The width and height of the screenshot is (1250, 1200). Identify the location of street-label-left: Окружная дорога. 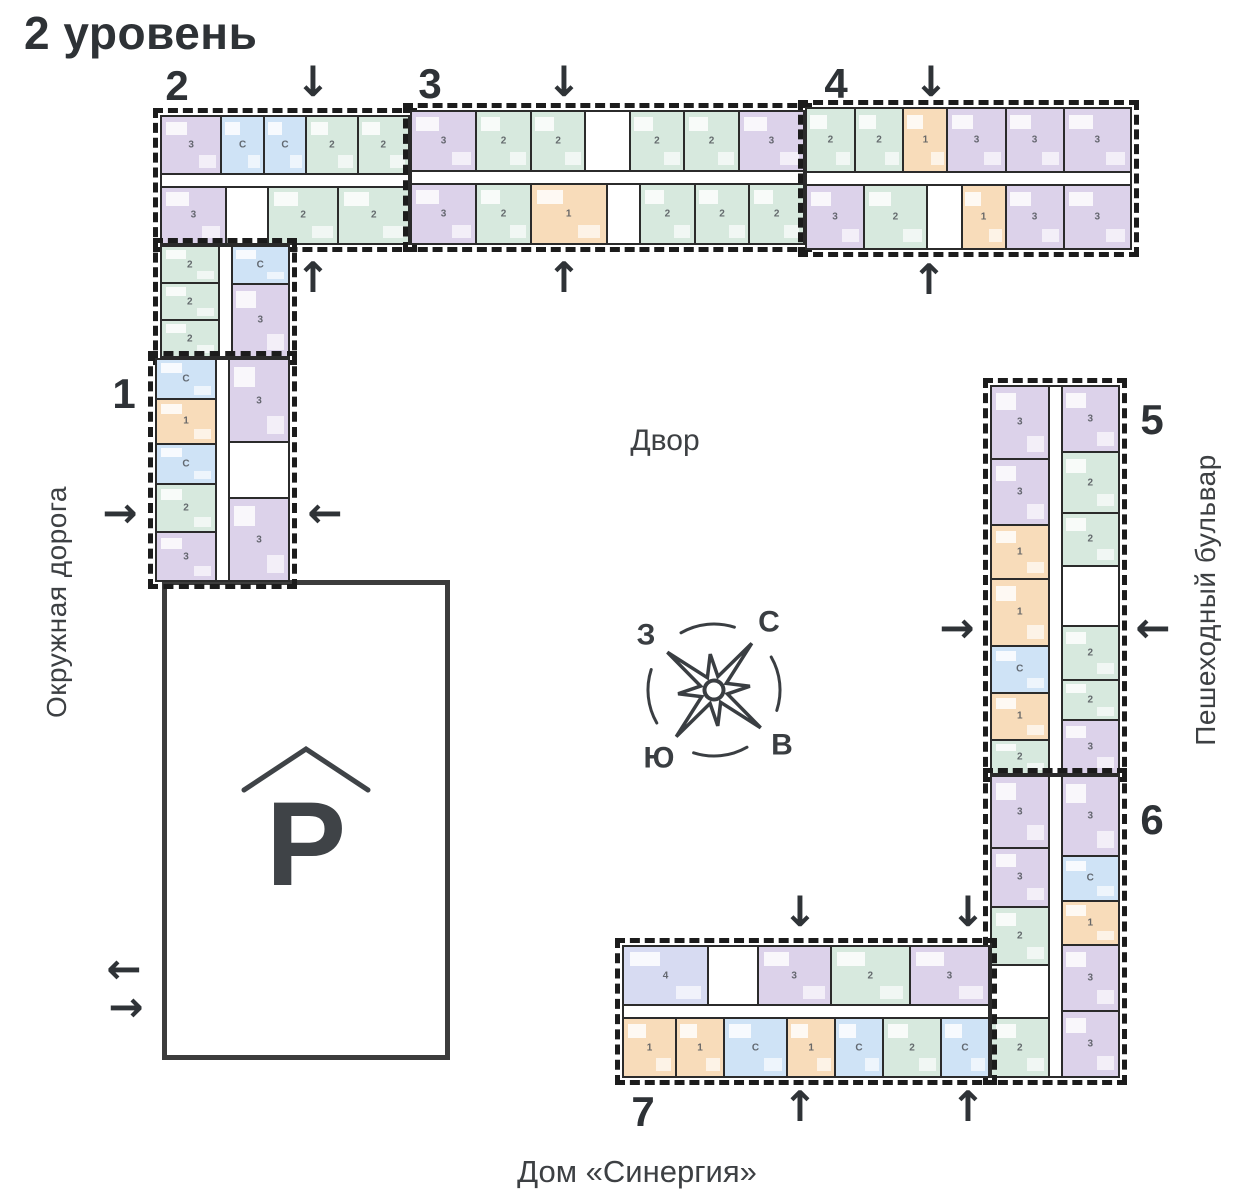
(56, 602).